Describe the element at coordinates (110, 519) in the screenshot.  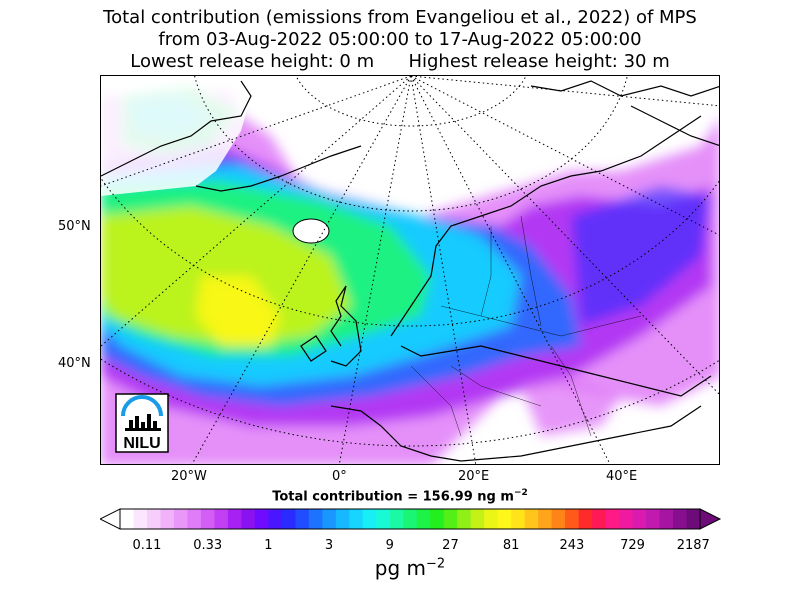
I see `colorbar-min-arrow` at that location.